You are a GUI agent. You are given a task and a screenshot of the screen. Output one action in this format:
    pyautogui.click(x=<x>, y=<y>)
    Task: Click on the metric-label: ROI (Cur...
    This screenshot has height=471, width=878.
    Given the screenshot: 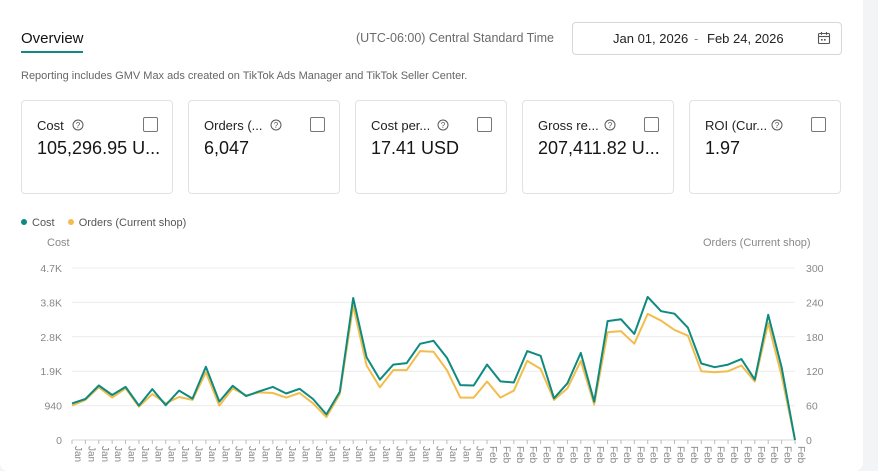 What is the action you would take?
    pyautogui.click(x=736, y=125)
    